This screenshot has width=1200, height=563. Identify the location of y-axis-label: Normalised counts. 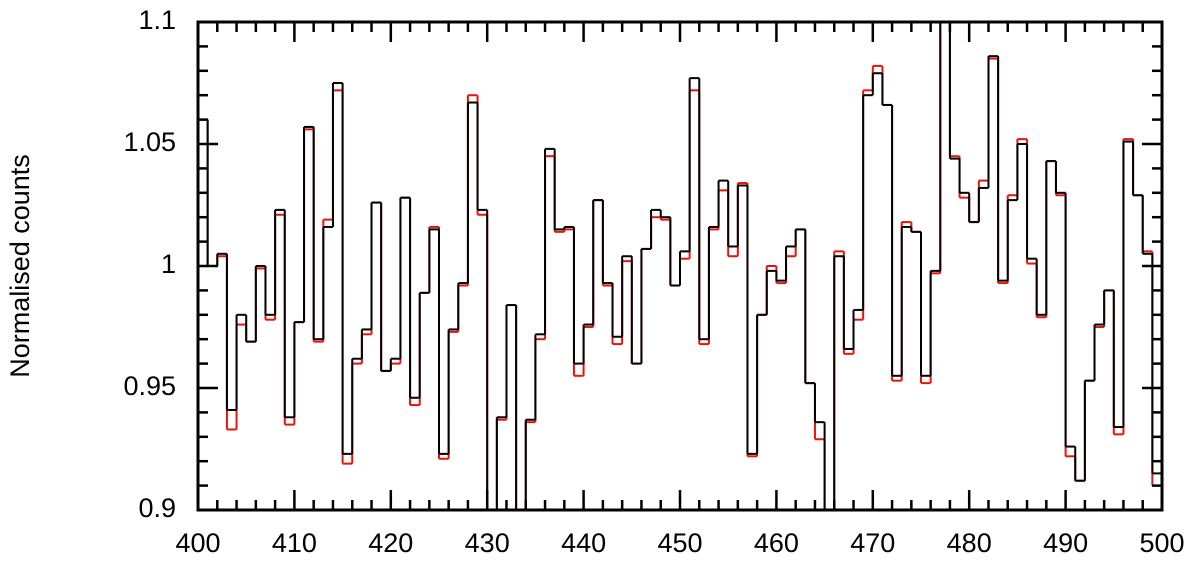
(20, 266).